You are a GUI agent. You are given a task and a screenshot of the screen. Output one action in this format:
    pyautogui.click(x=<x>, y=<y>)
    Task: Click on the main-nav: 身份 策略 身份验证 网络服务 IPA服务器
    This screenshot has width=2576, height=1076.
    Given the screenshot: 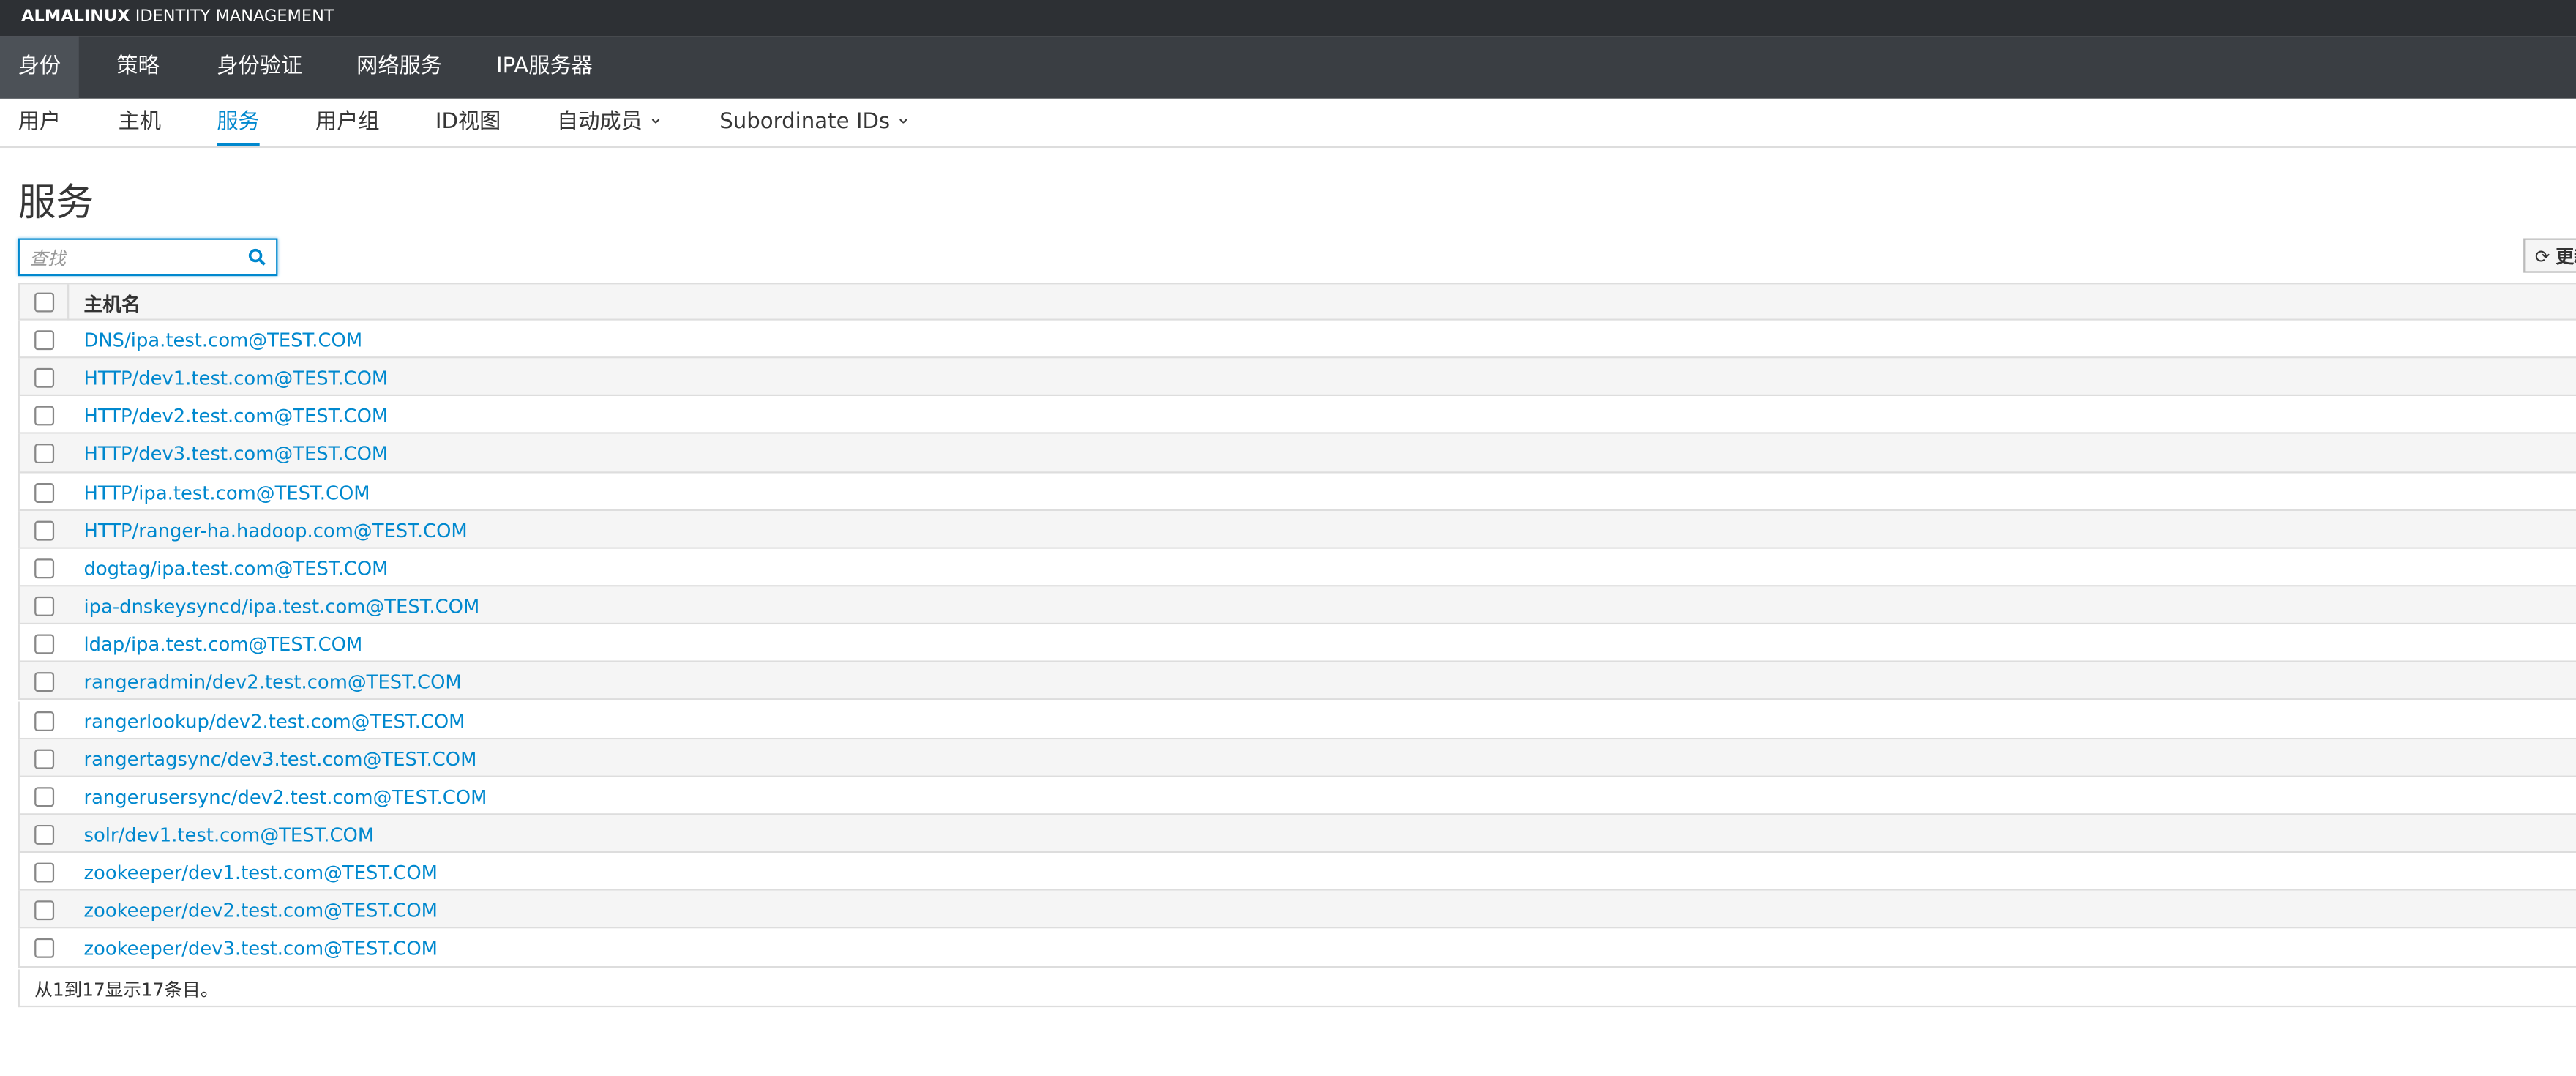 What is the action you would take?
    pyautogui.click(x=1288, y=67)
    